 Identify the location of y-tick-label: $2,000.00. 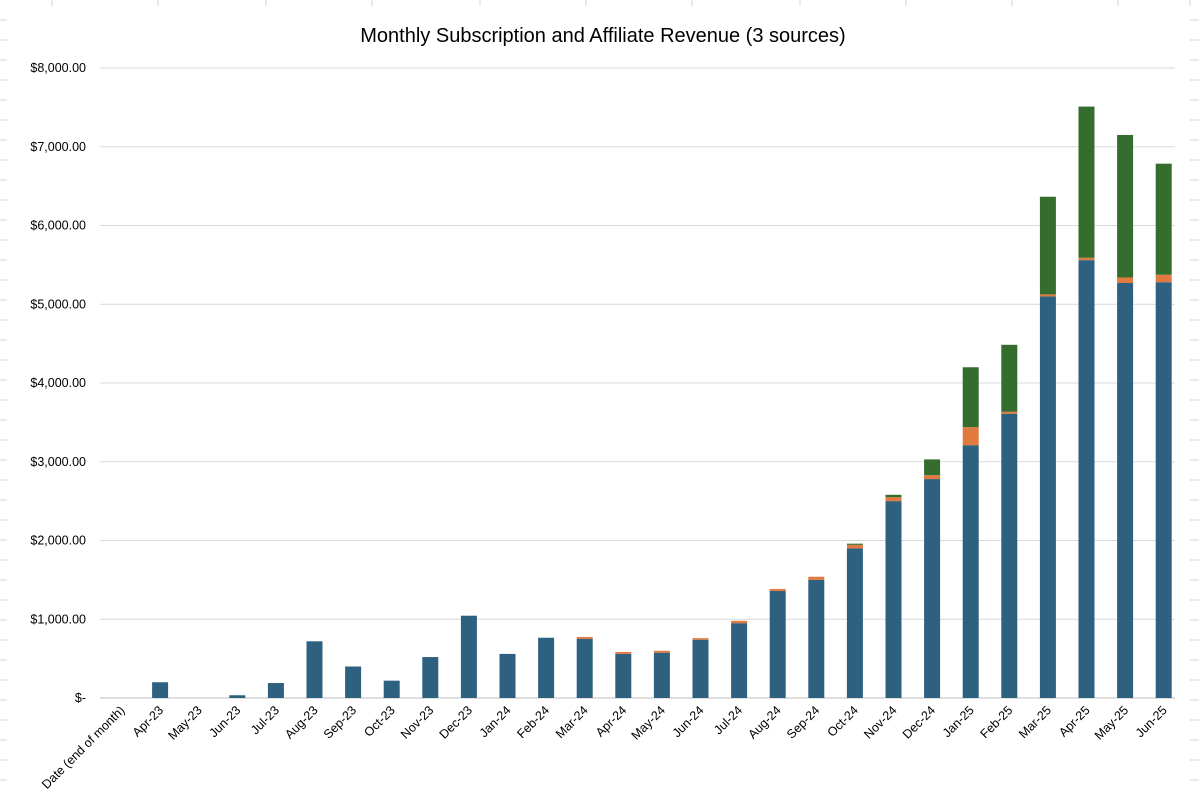
(58, 541).